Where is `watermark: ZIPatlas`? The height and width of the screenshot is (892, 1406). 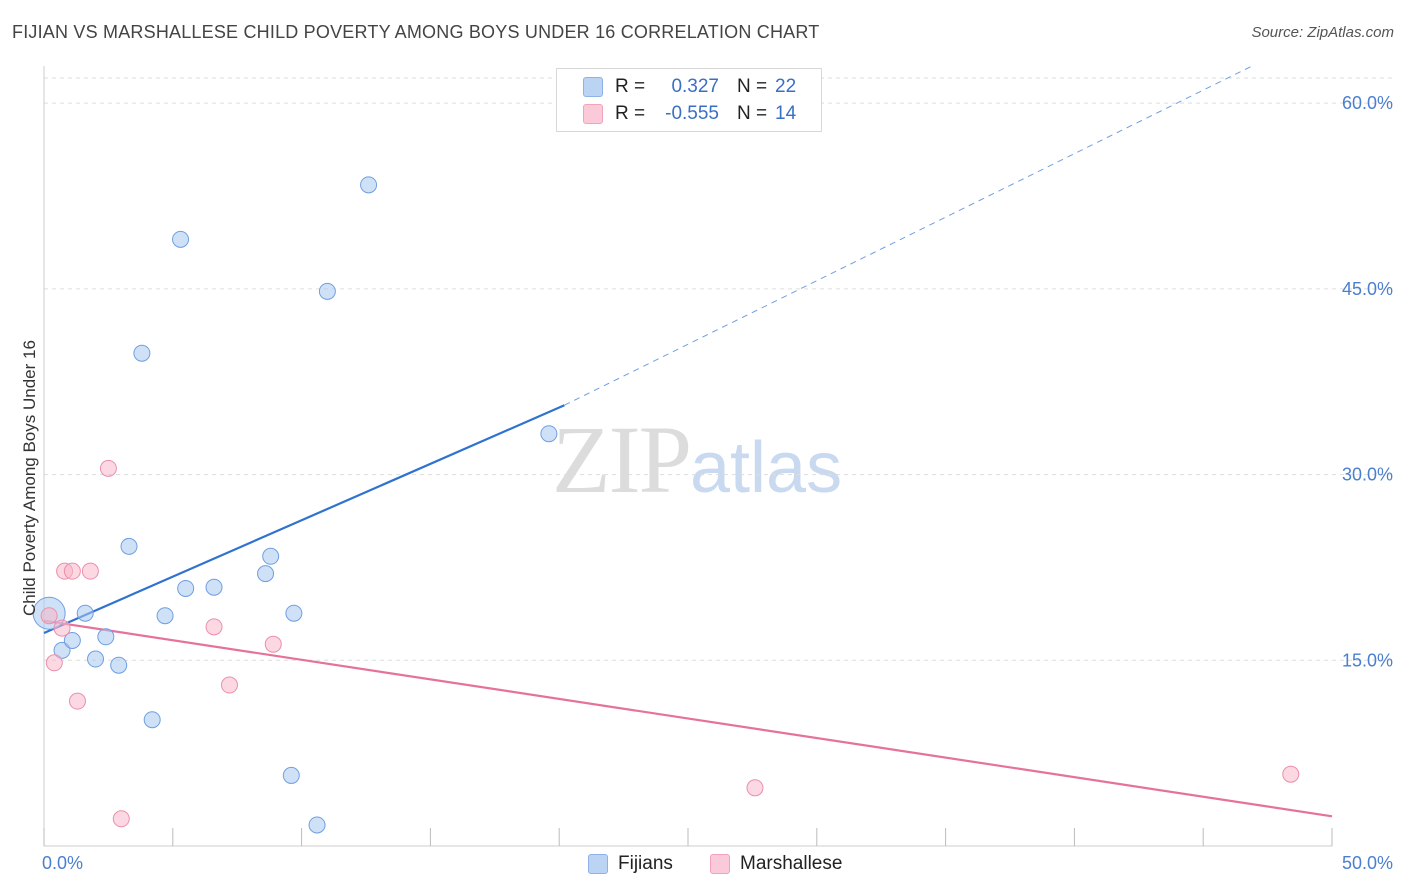
watermark: ZIPatlas is located at coordinates (697, 459).